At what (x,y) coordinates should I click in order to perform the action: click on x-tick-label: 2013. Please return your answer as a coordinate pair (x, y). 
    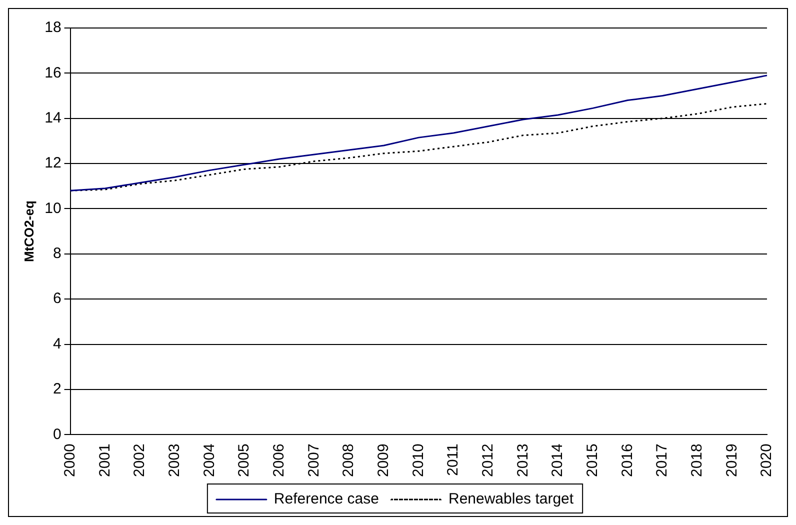
    Looking at the image, I should click on (523, 461).